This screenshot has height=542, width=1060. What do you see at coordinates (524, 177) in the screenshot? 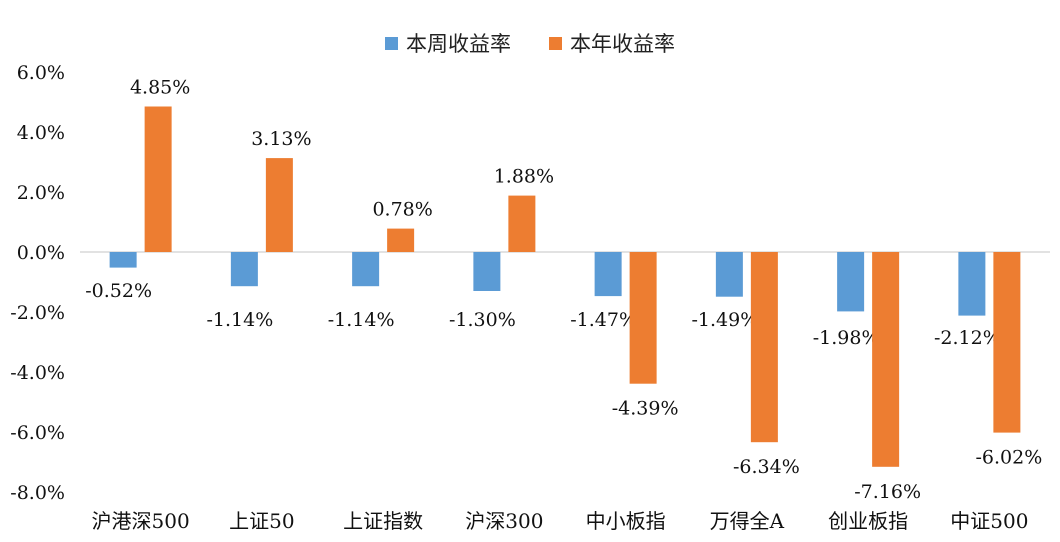
I see `data-label-ytd: 1.88%` at bounding box center [524, 177].